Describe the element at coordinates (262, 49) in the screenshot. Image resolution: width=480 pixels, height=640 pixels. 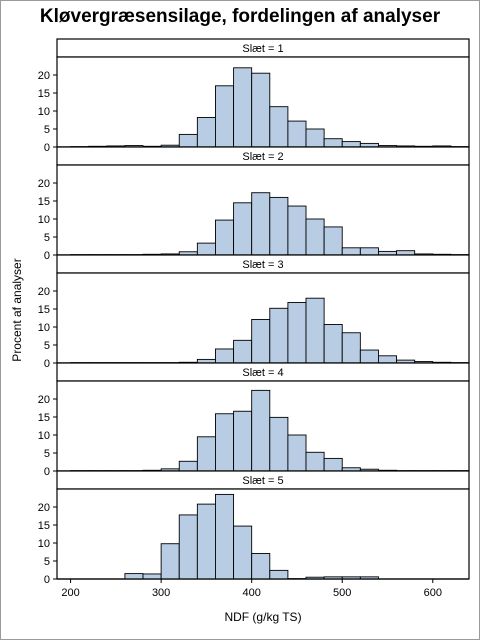
I see `panel-strip-label: Slæt = 1` at that location.